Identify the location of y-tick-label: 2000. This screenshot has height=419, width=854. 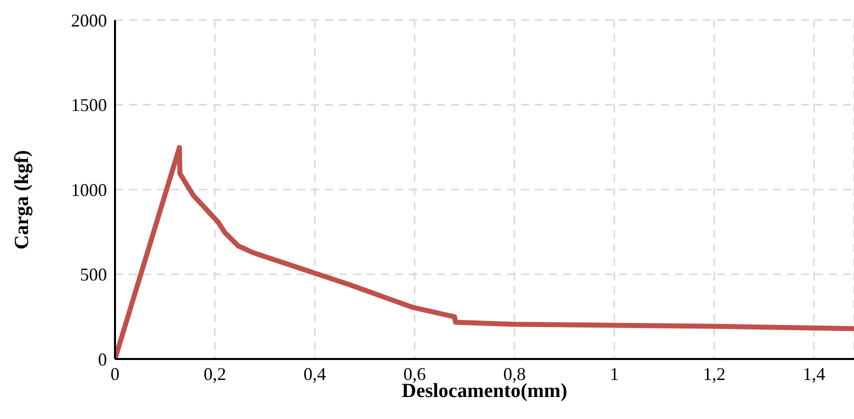
(89, 20).